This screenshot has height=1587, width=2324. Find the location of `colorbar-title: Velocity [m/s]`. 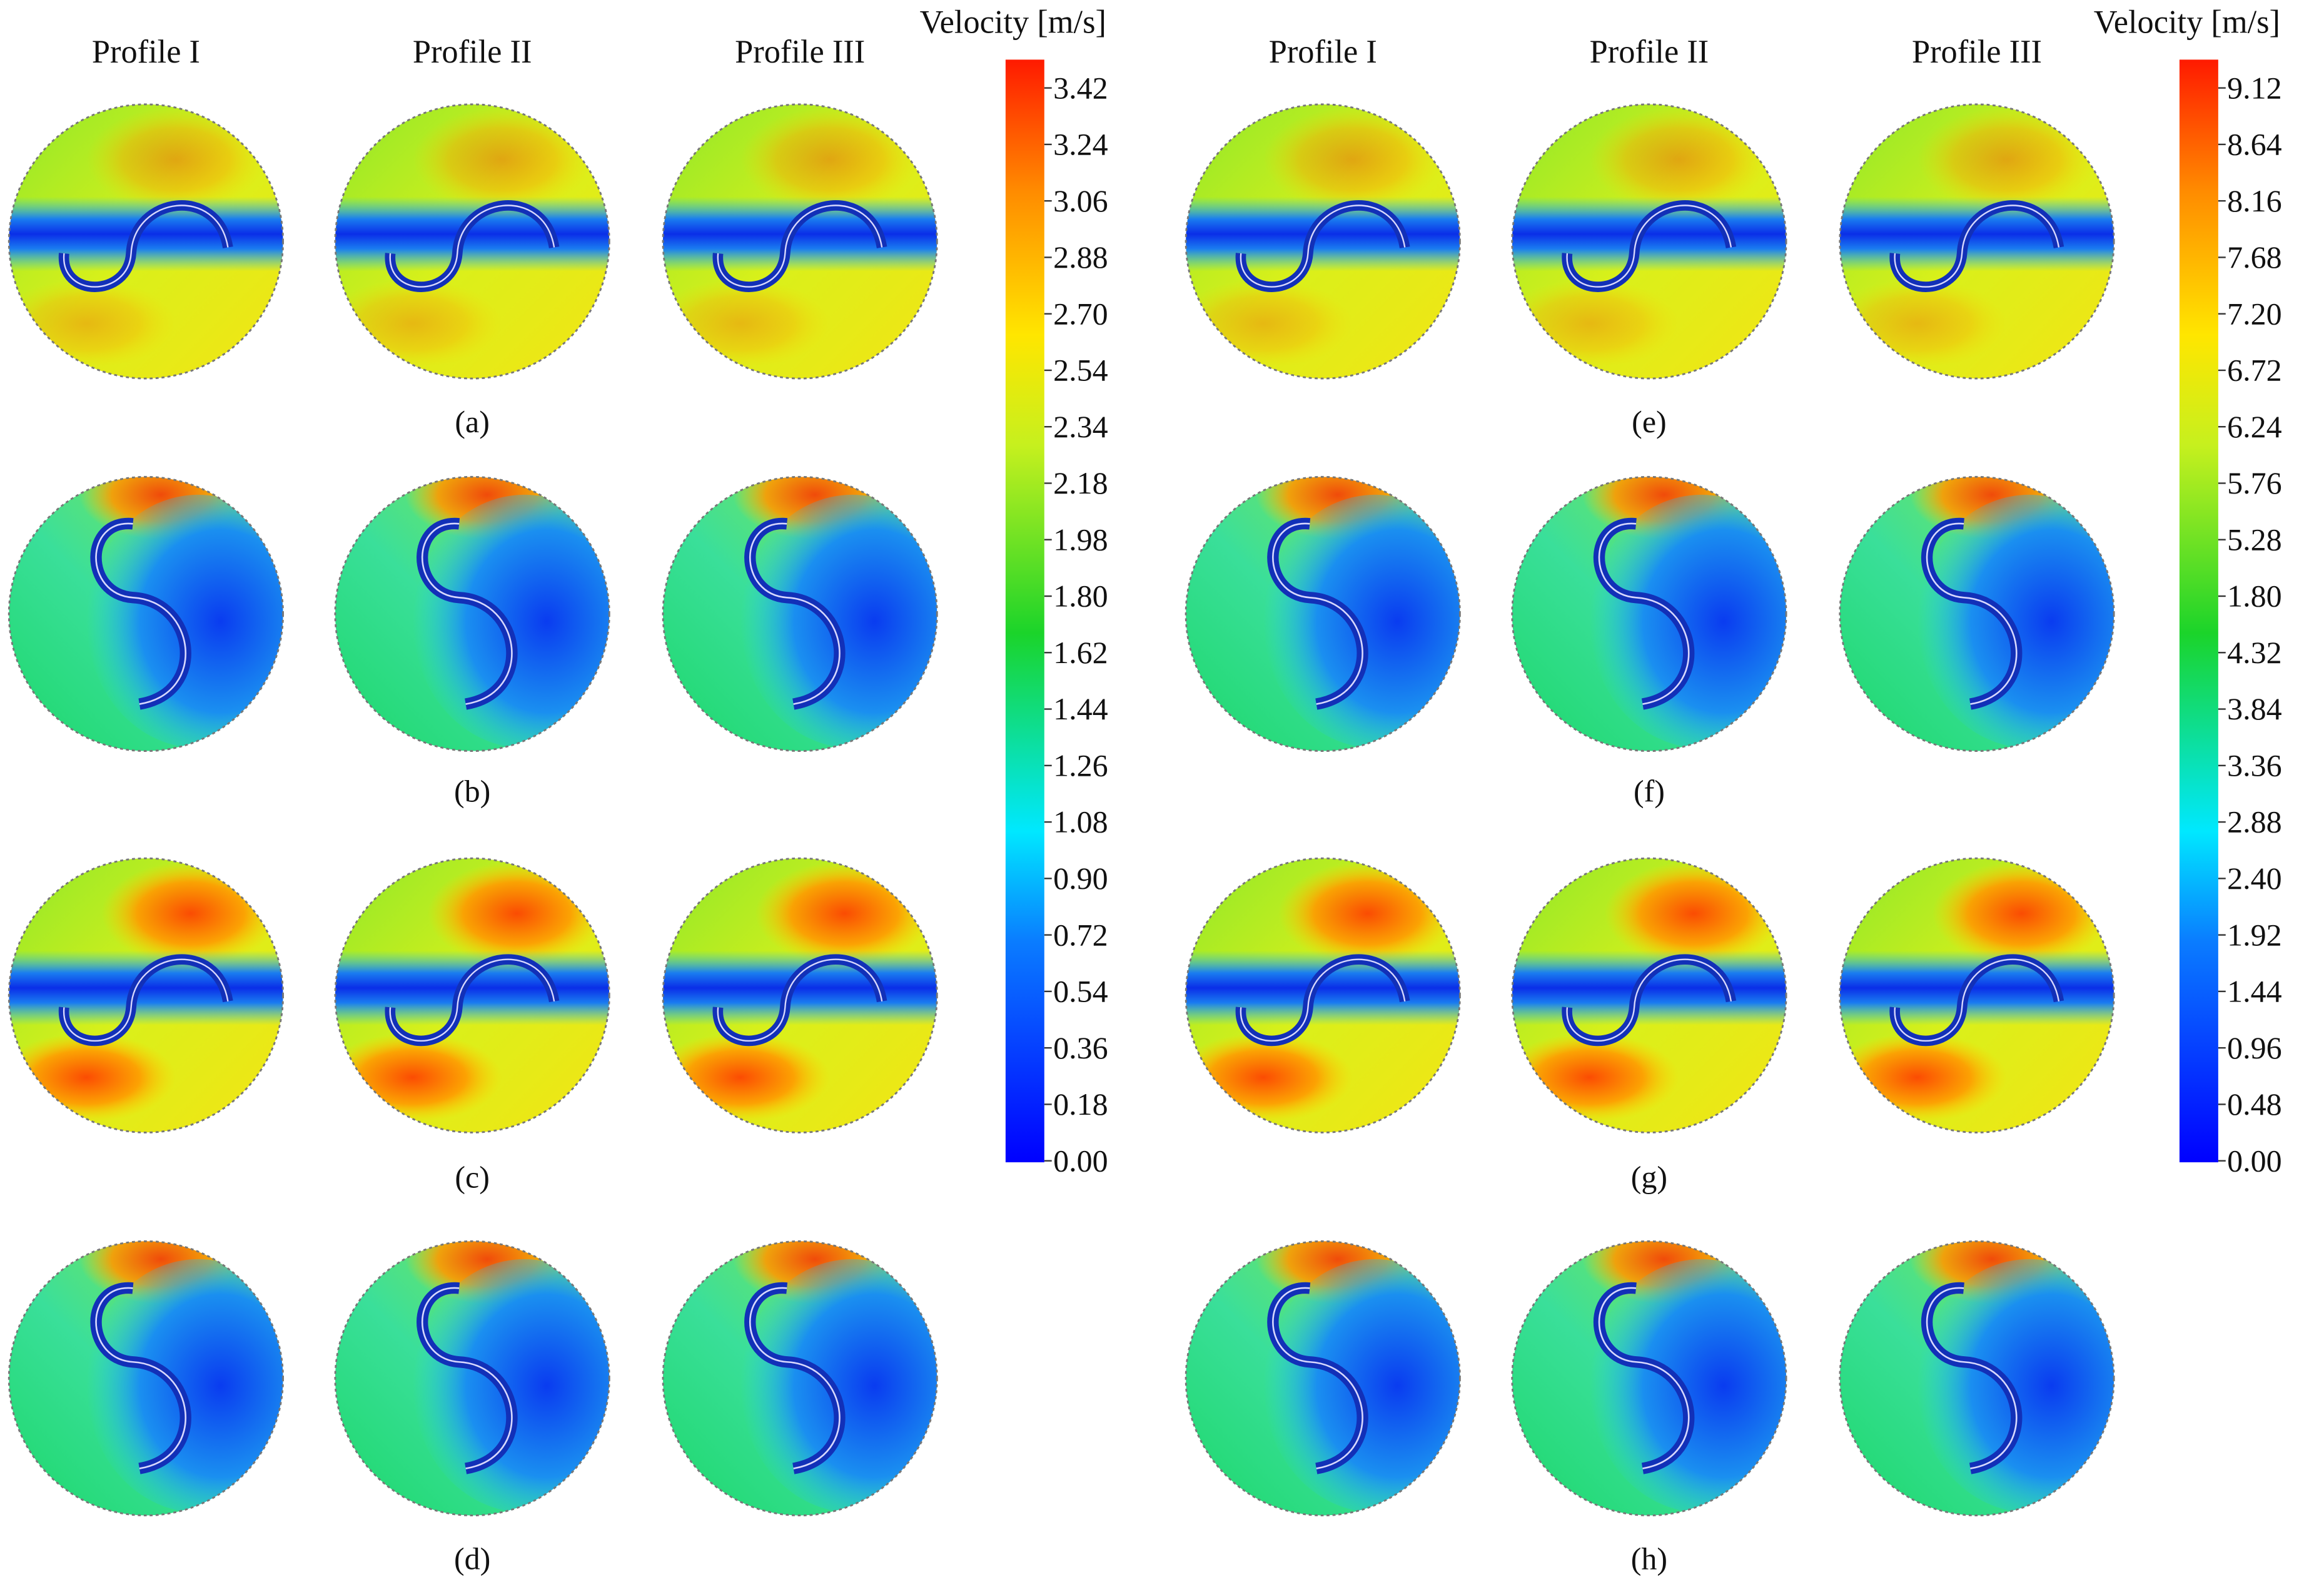

colorbar-title: Velocity [m/s] is located at coordinates (1013, 22).